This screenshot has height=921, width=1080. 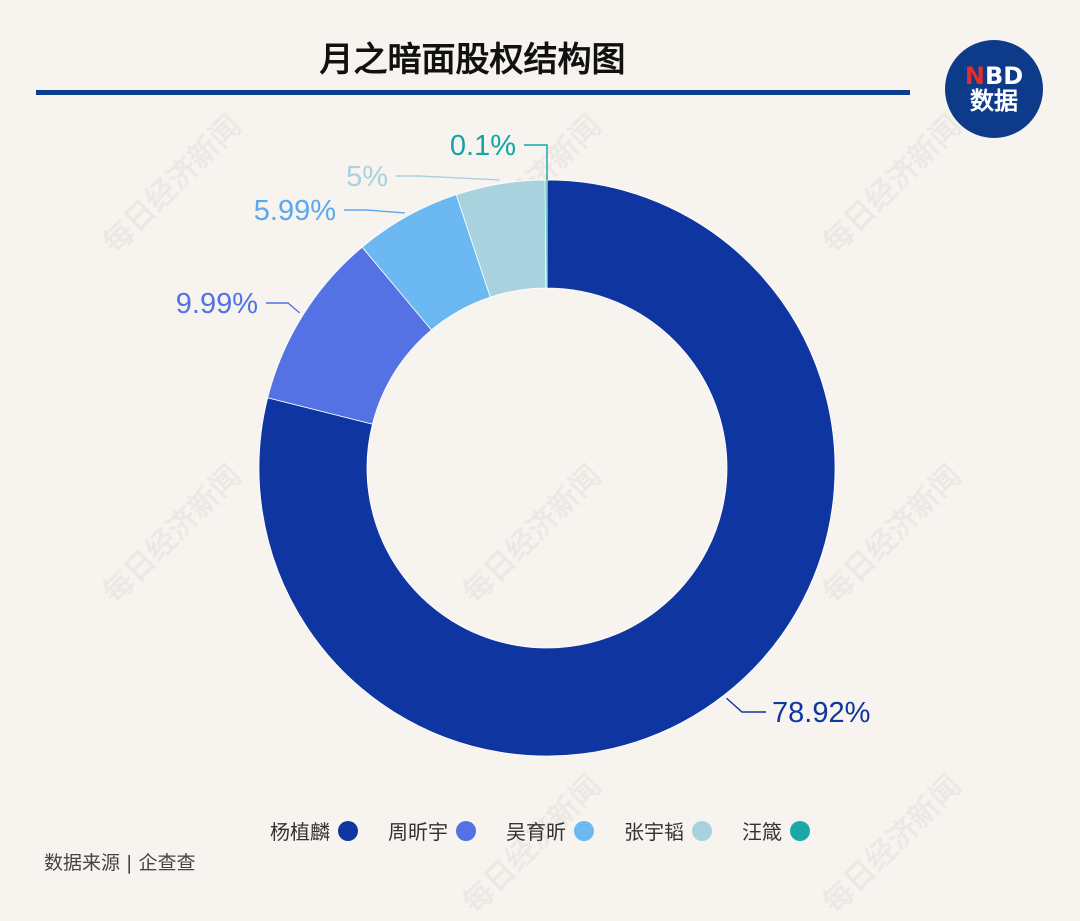 What do you see at coordinates (217, 304) in the screenshot?
I see `data-label-周昕宇: 9.99%` at bounding box center [217, 304].